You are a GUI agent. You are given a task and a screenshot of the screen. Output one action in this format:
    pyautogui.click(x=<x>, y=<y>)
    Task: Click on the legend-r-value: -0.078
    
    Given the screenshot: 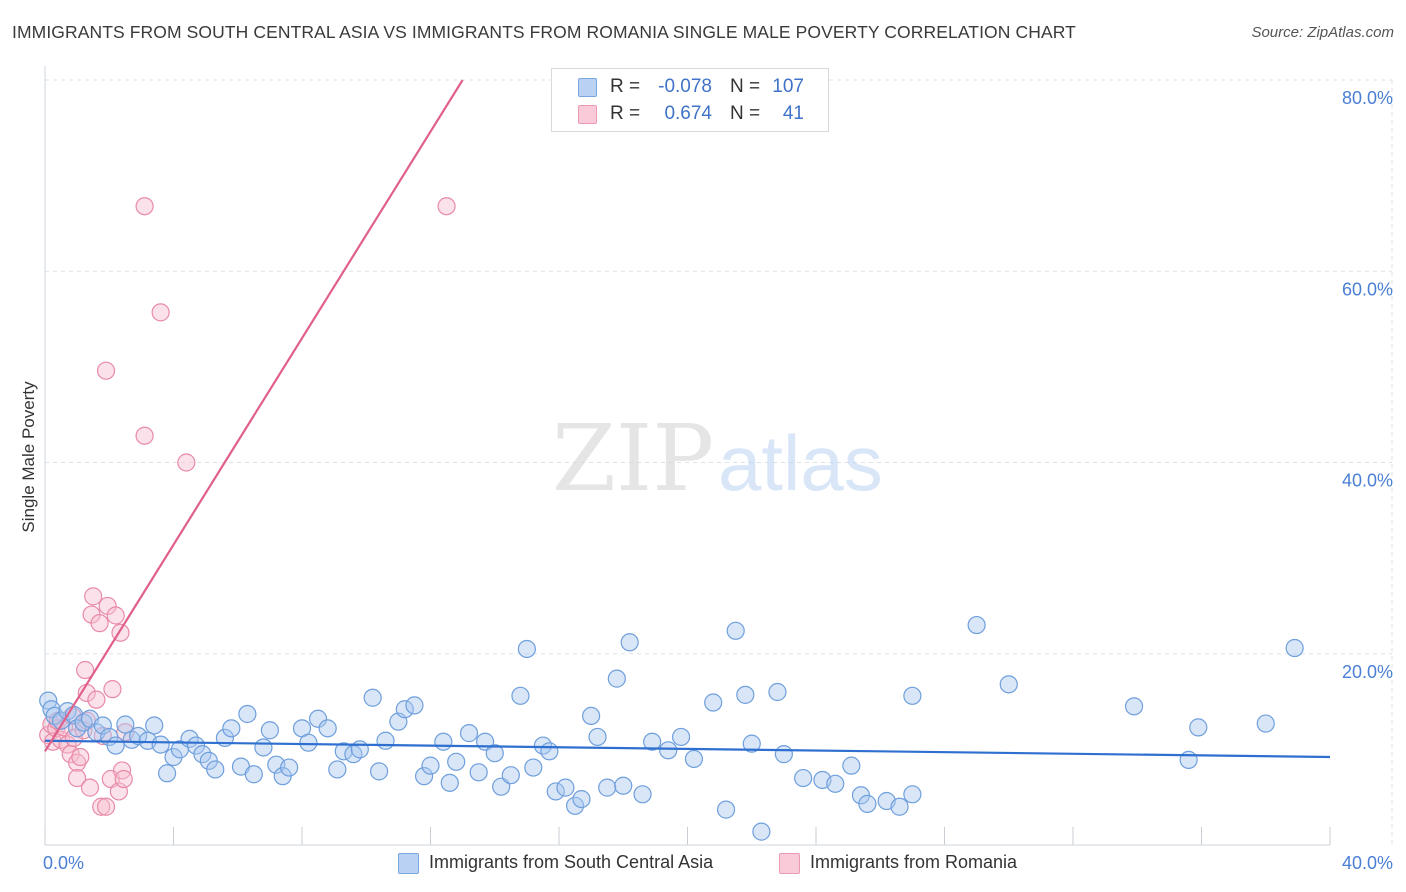 What is the action you would take?
    pyautogui.click(x=685, y=86)
    